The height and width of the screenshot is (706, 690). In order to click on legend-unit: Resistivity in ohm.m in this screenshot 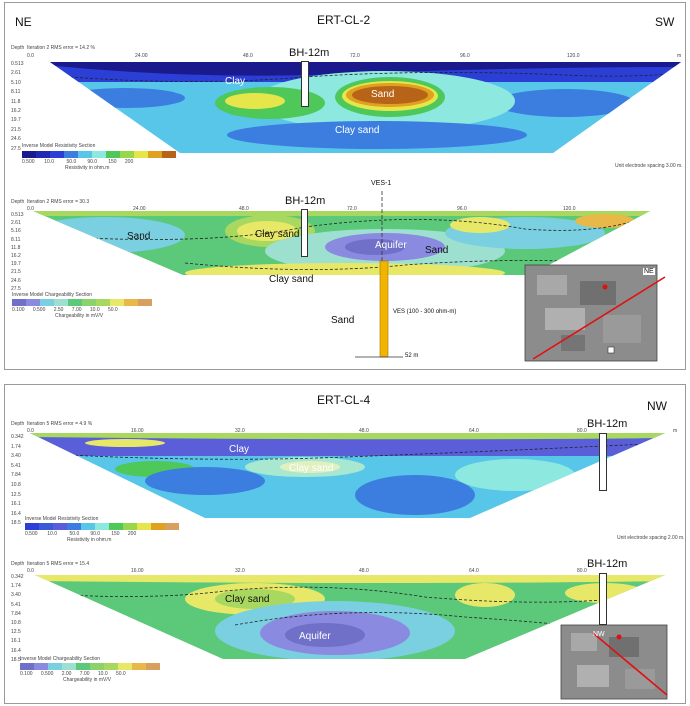, I will do `click(89, 540)`.